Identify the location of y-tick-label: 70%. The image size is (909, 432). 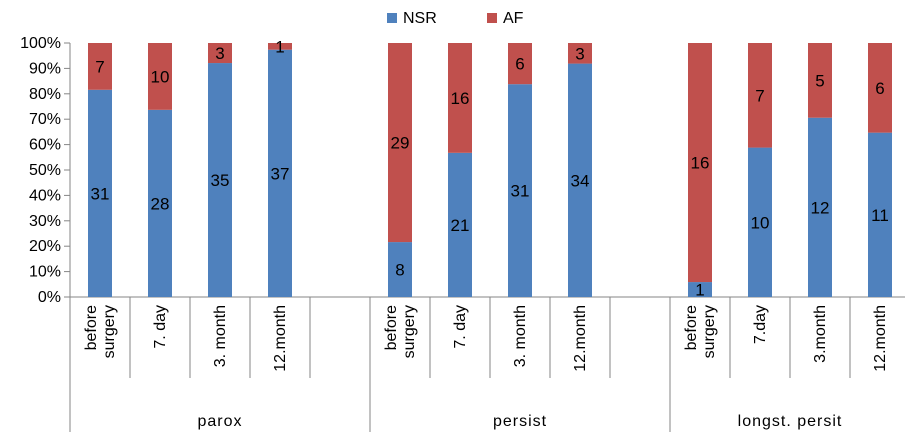
(45, 119).